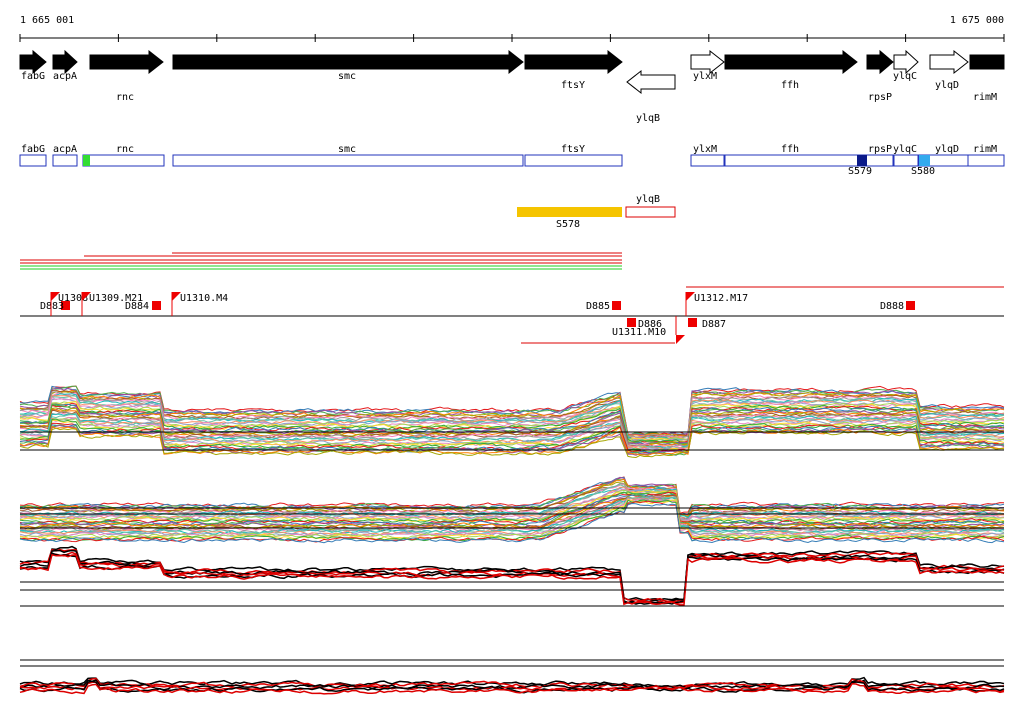  Describe the element at coordinates (977, 20) in the screenshot. I see `axis-end: 1 675 000` at that location.